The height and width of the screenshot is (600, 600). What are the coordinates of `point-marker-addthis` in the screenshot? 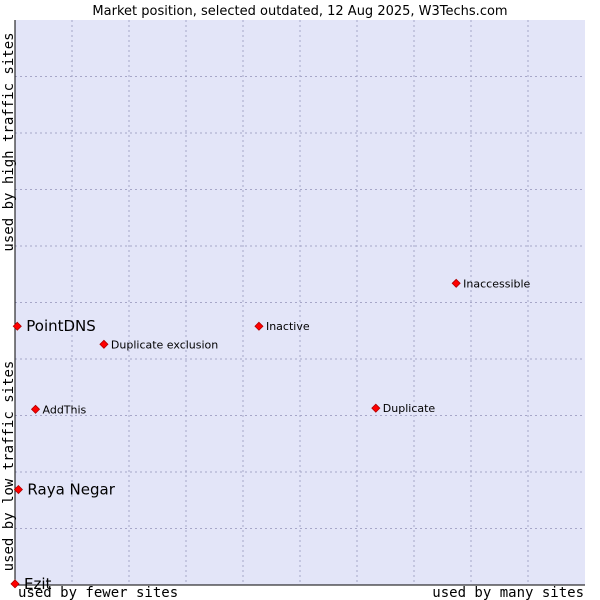 It's located at (35, 409).